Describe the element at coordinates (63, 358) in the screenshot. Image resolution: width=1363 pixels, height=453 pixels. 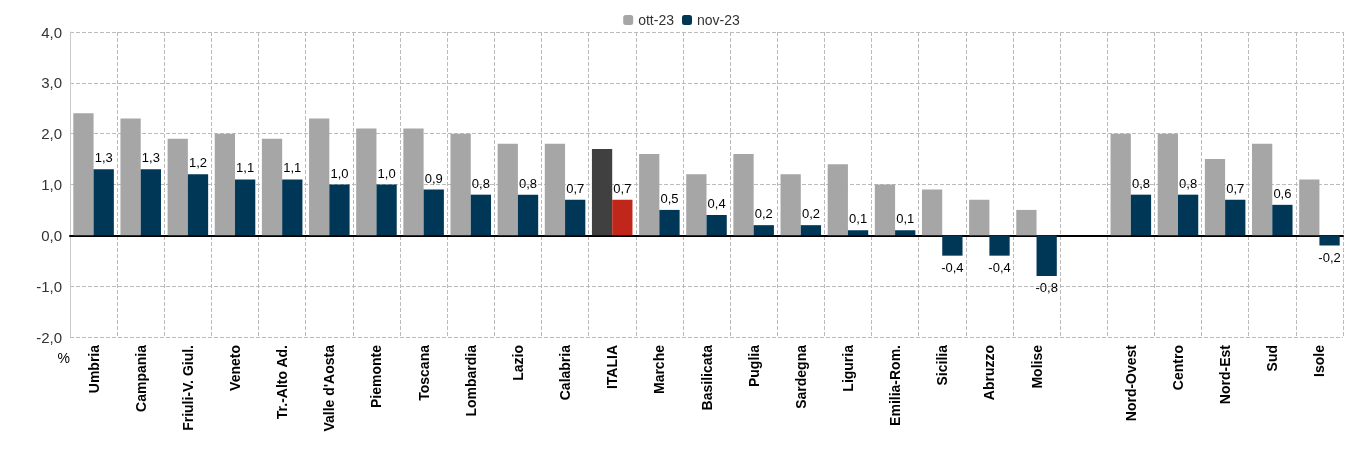
I see `y-axis-title: %` at that location.